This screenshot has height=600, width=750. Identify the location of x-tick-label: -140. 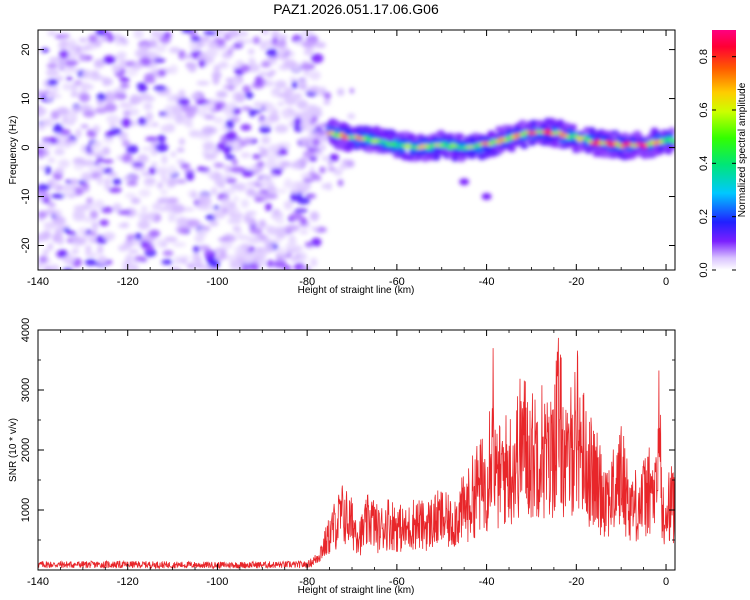
(38, 582).